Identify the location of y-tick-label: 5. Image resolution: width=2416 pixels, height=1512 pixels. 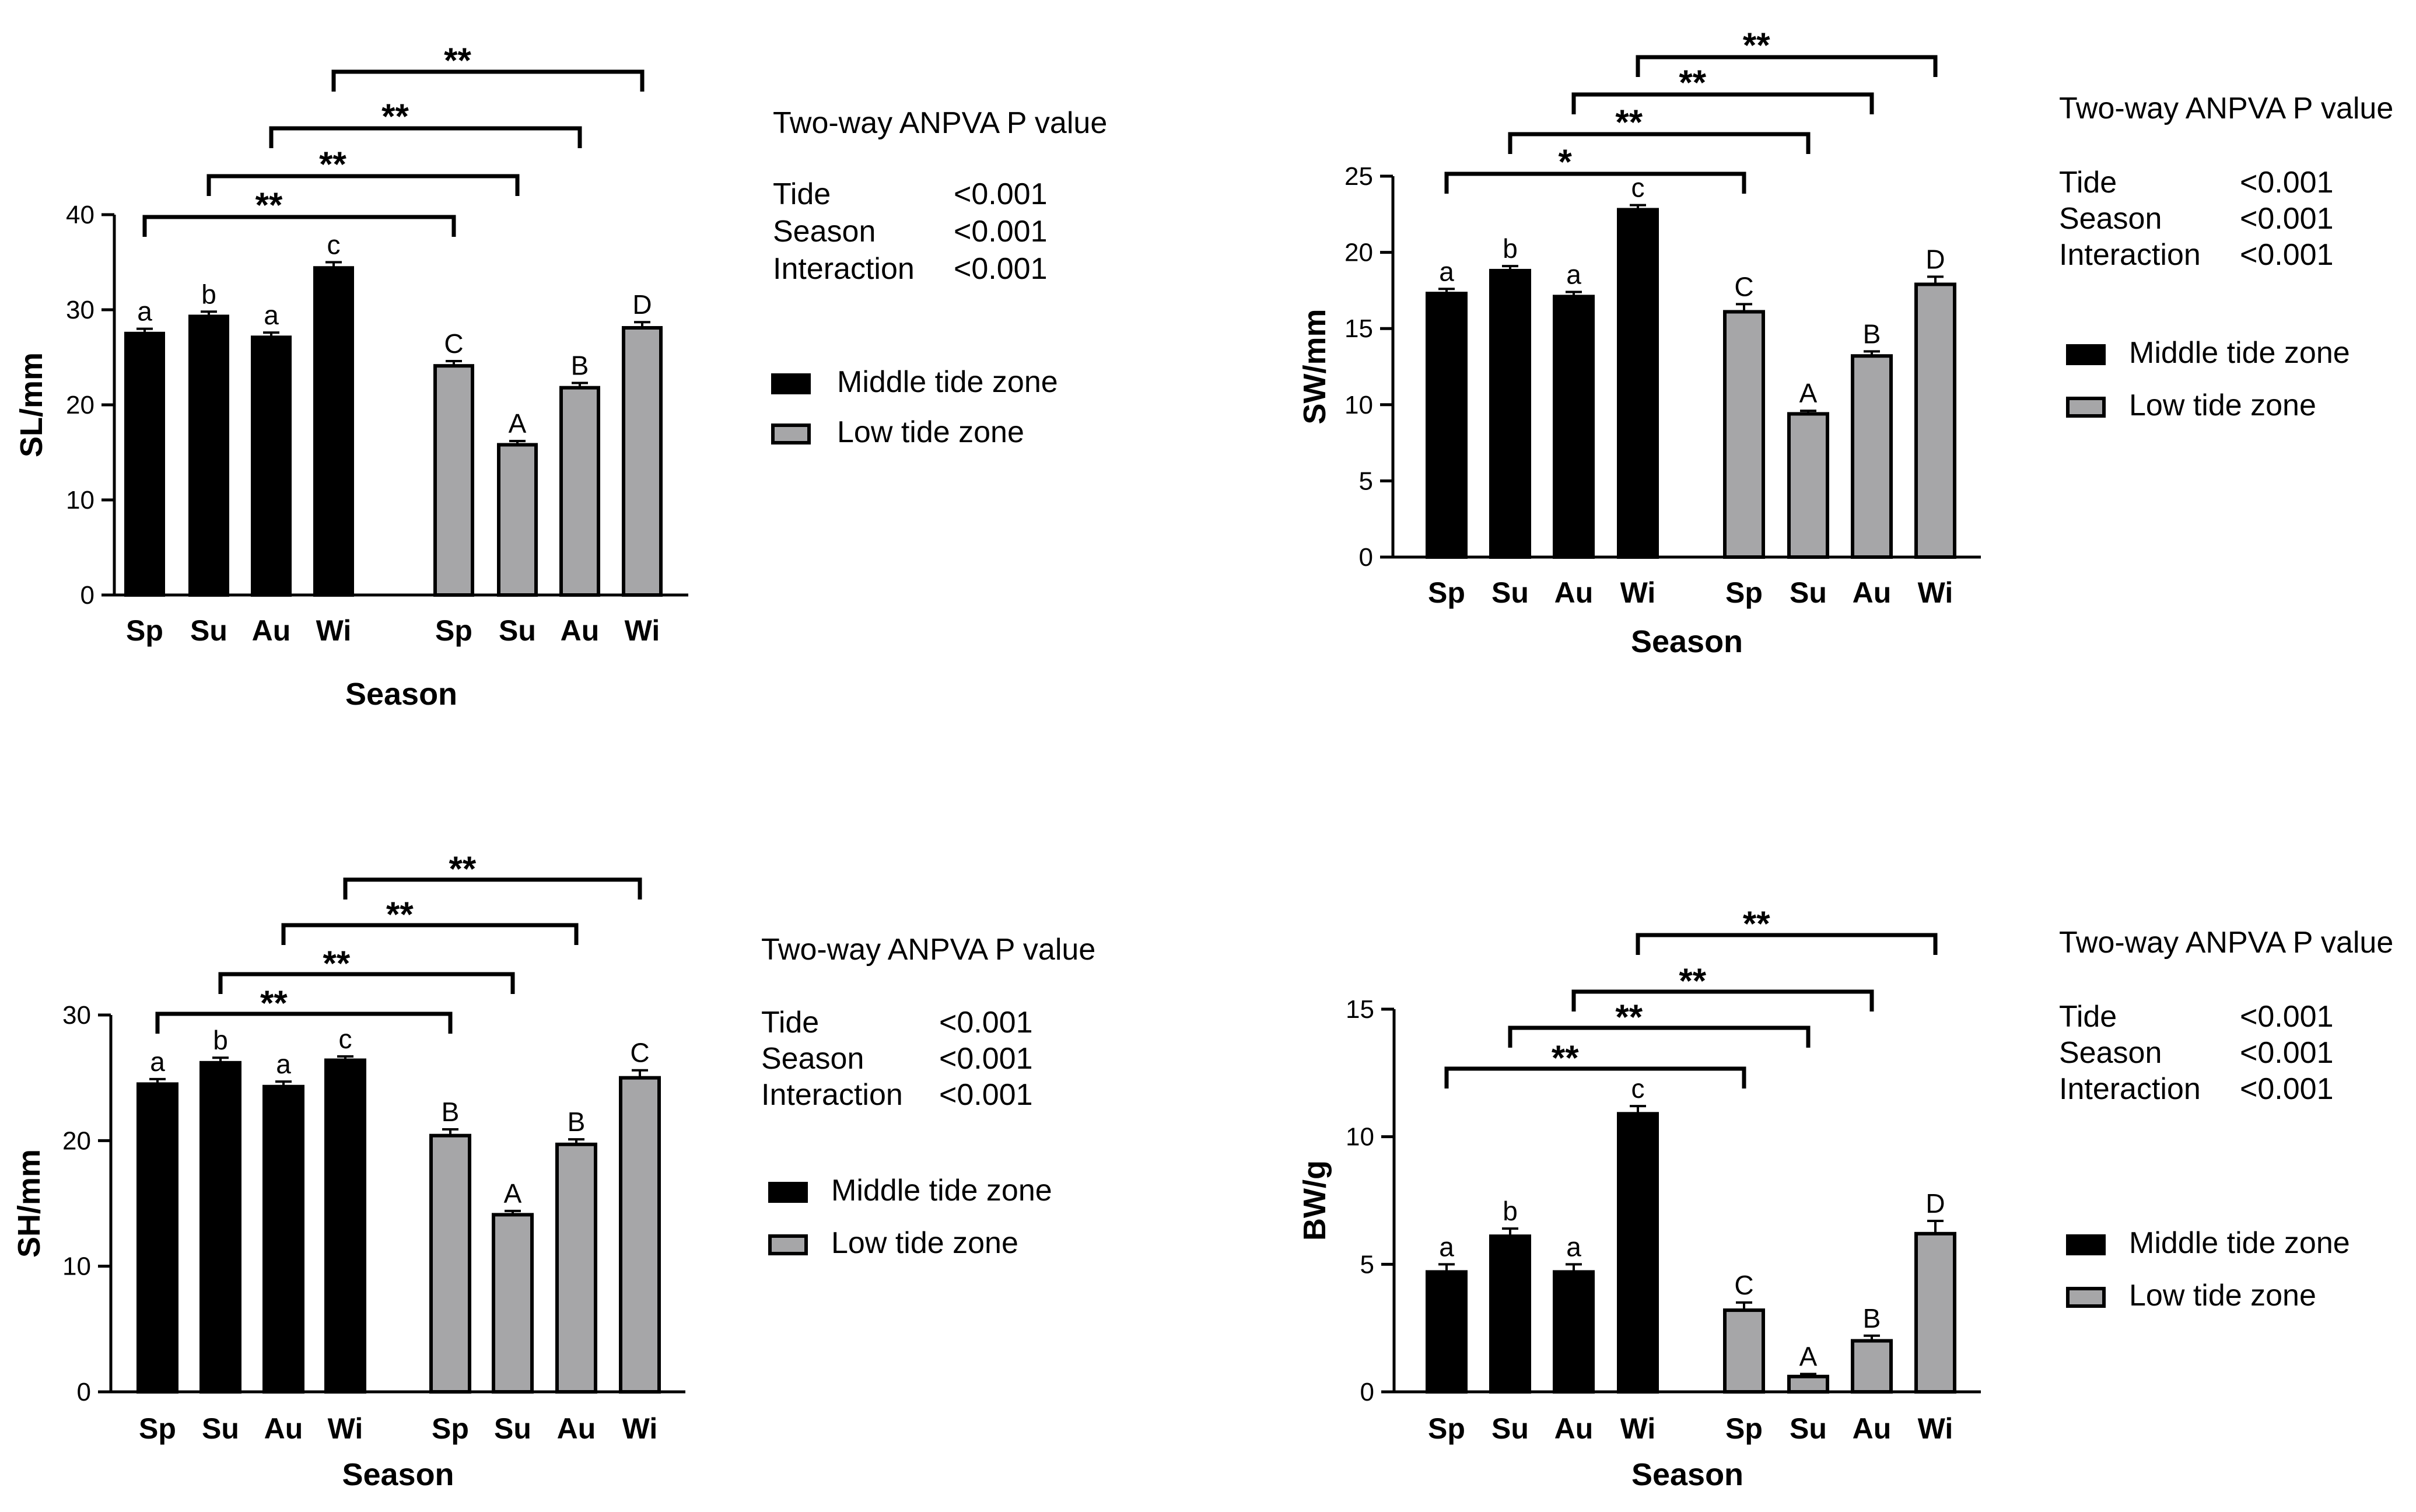
(1366, 481).